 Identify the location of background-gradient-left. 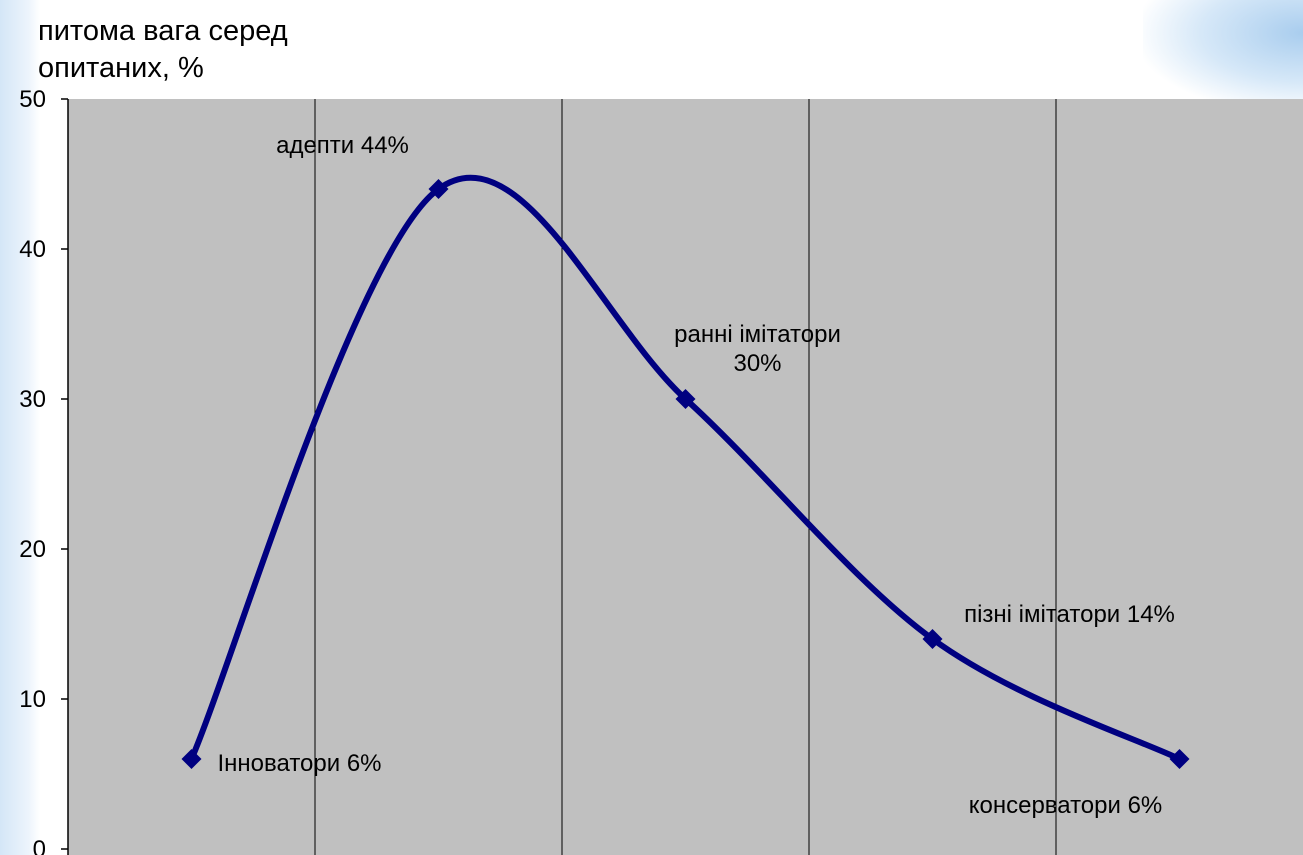
(20, 427).